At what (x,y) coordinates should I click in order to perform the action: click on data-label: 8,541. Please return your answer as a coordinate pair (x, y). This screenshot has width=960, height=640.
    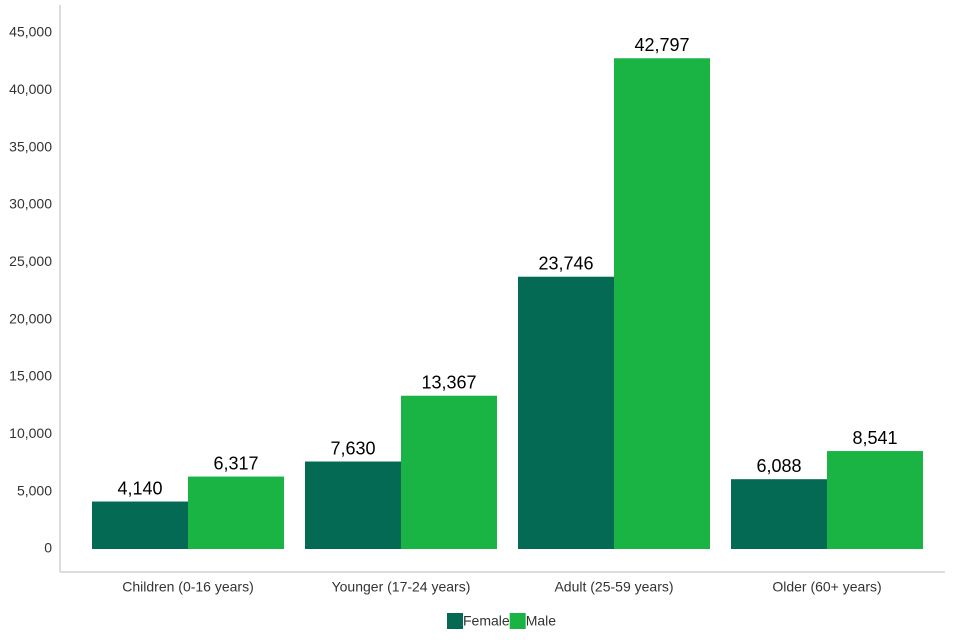
    Looking at the image, I should click on (874, 438).